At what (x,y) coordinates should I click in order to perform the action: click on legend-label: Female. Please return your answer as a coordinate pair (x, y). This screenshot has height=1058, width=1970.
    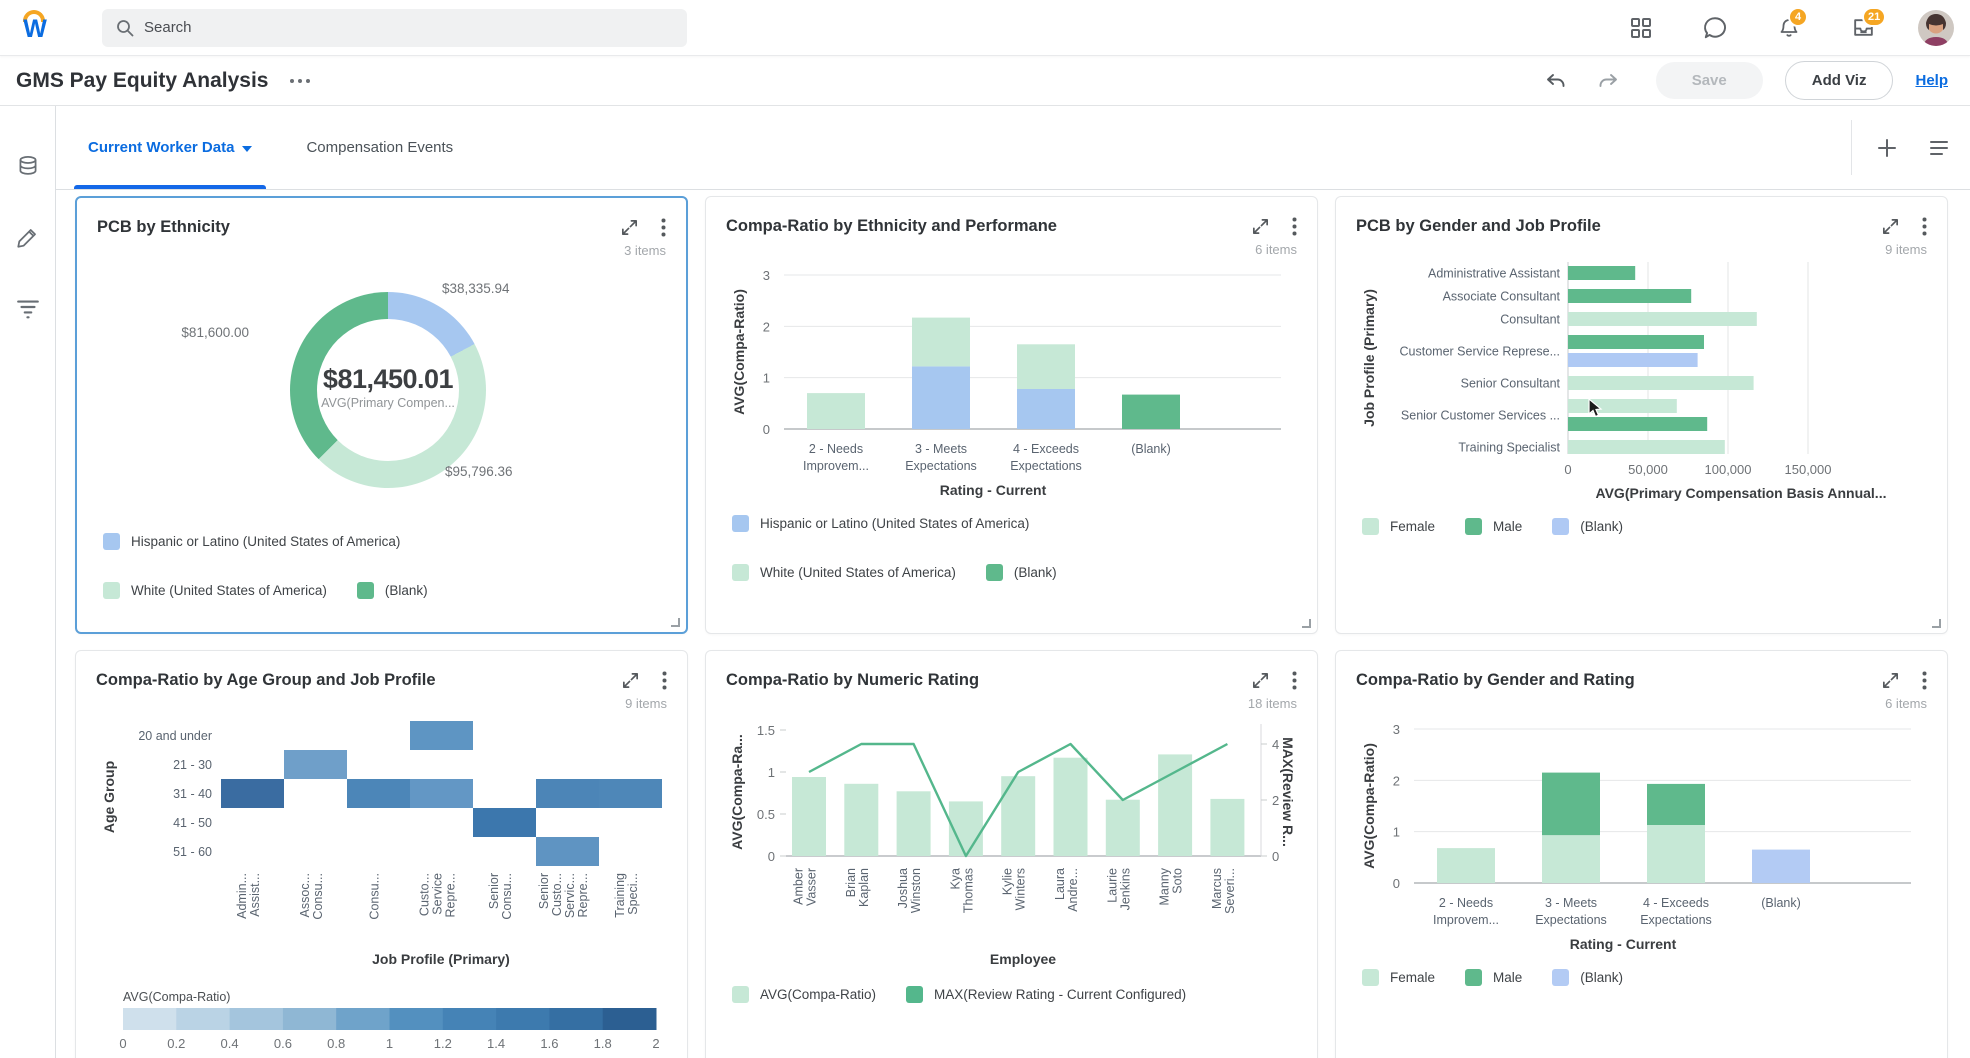
    Looking at the image, I should click on (1413, 526).